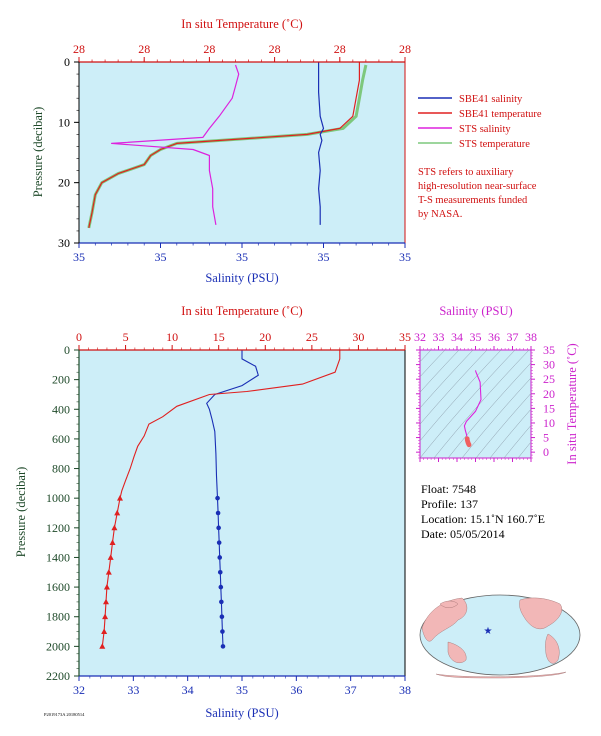 The image size is (601, 736). Describe the element at coordinates (473, 200) in the screenshot. I see `sts-note-line: T-S measurements funded` at that location.